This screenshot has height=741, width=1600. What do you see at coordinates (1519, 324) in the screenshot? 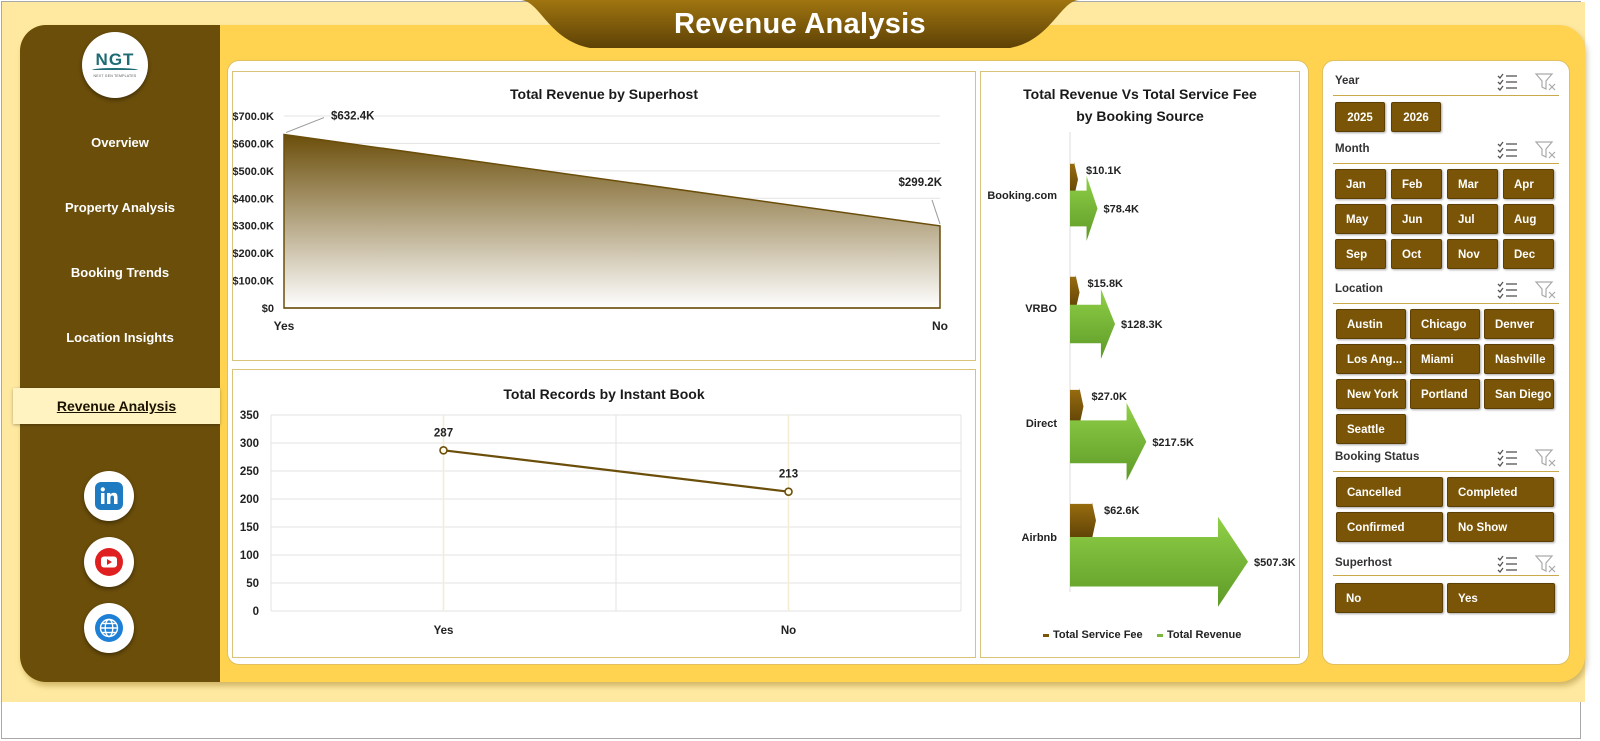
I see `slicer-location-denver: Denver` at bounding box center [1519, 324].